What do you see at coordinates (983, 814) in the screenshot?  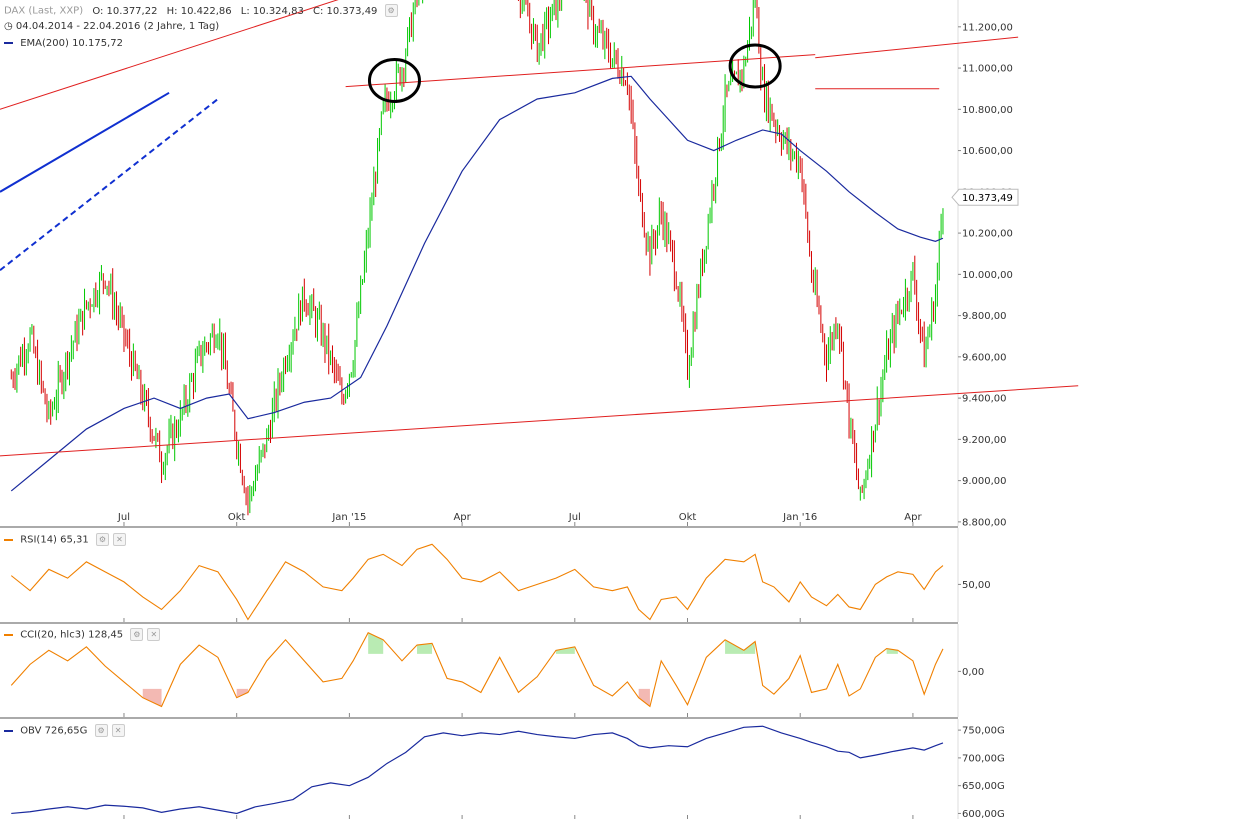 I see `y-tick-label: 600,00G` at bounding box center [983, 814].